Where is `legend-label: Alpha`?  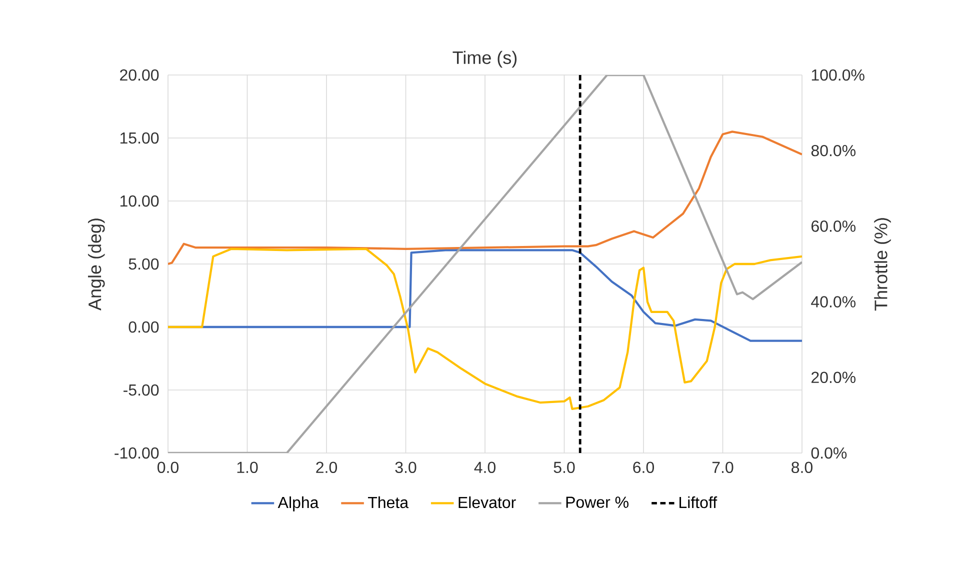
legend-label: Alpha is located at coordinates (298, 504).